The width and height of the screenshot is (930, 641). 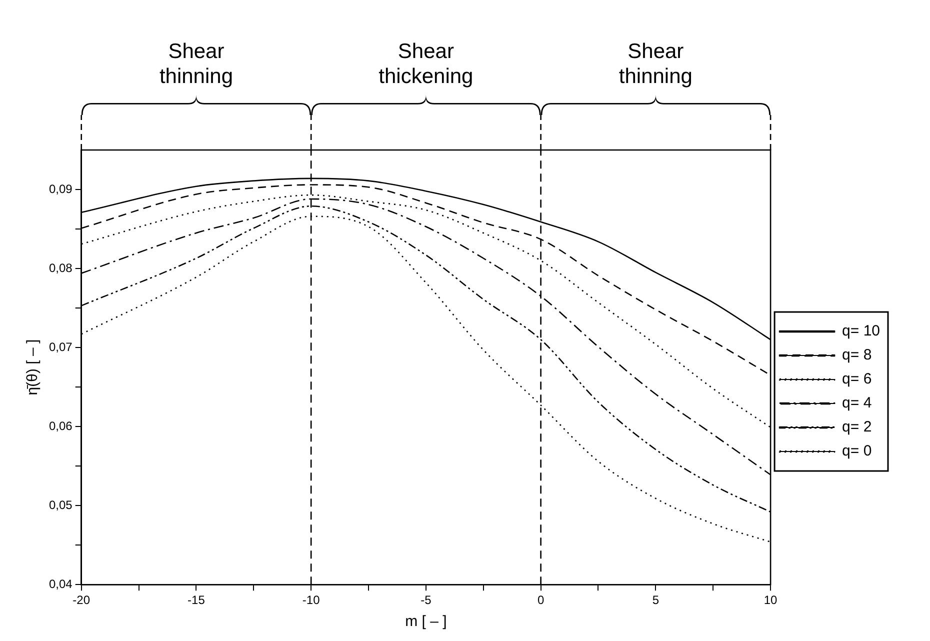 I want to click on x-tick-label: 5, so click(x=656, y=600).